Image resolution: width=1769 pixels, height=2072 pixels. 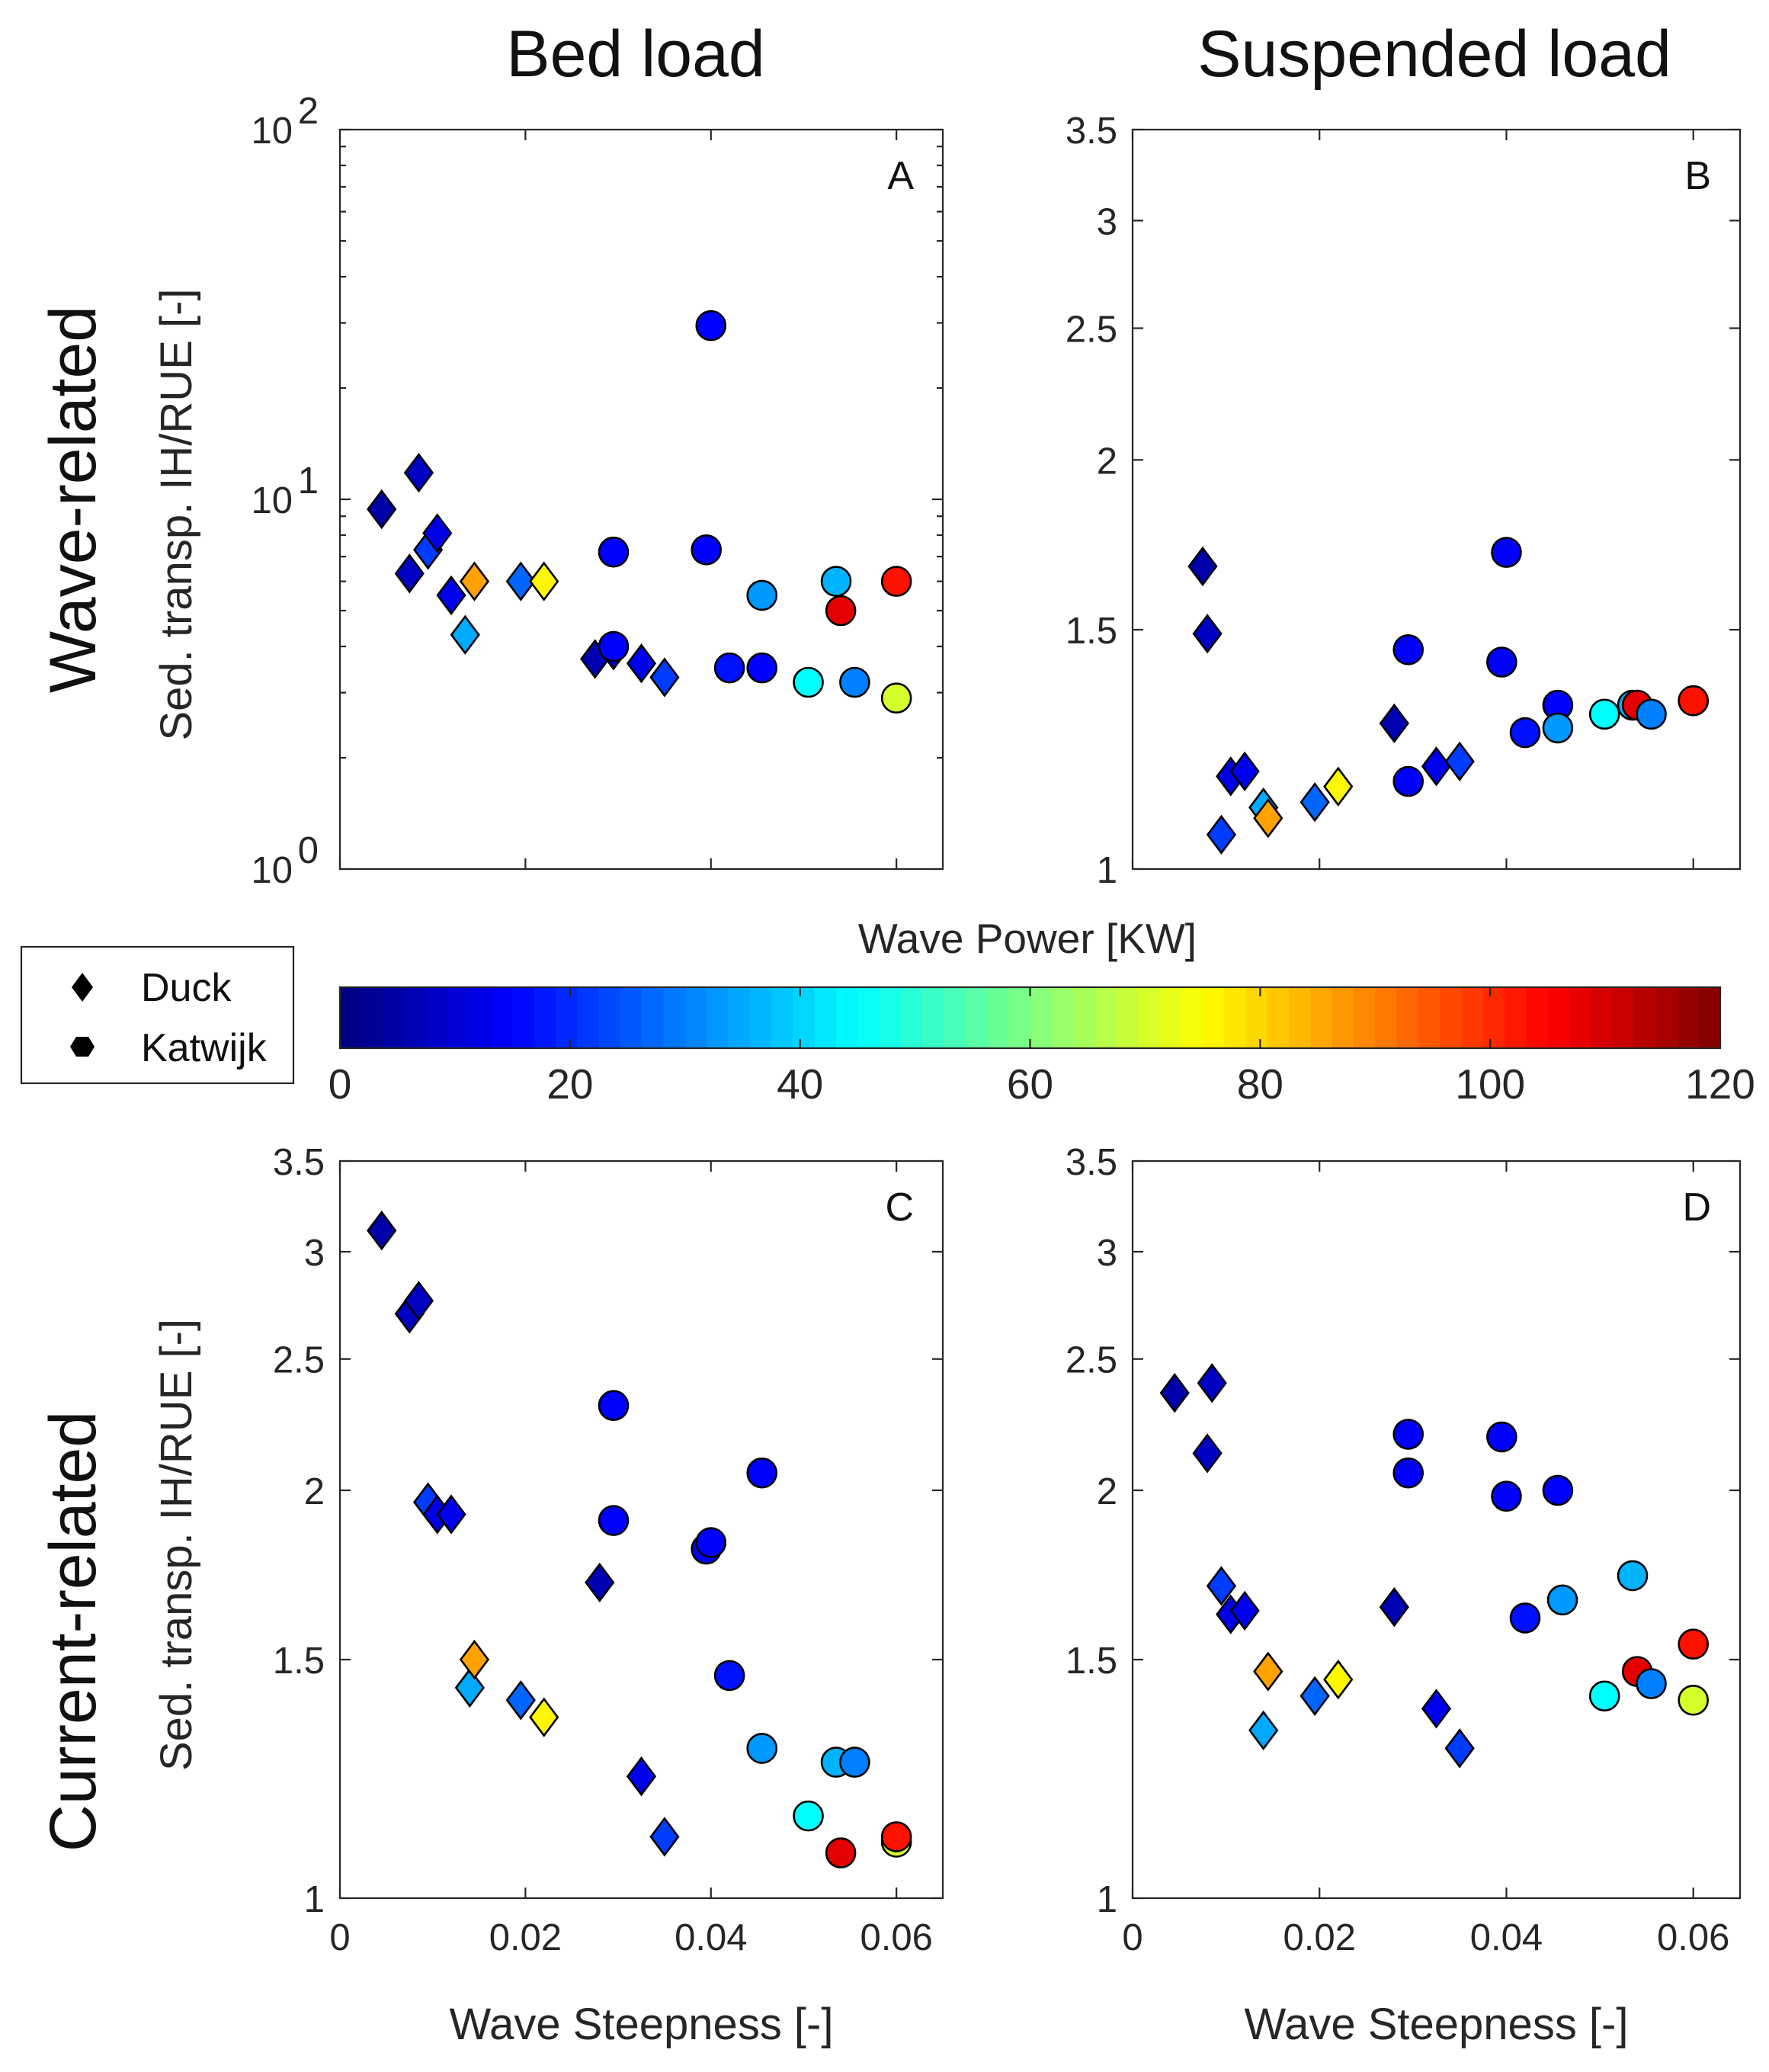 I want to click on y-tick-exponent: 0, so click(x=308, y=851).